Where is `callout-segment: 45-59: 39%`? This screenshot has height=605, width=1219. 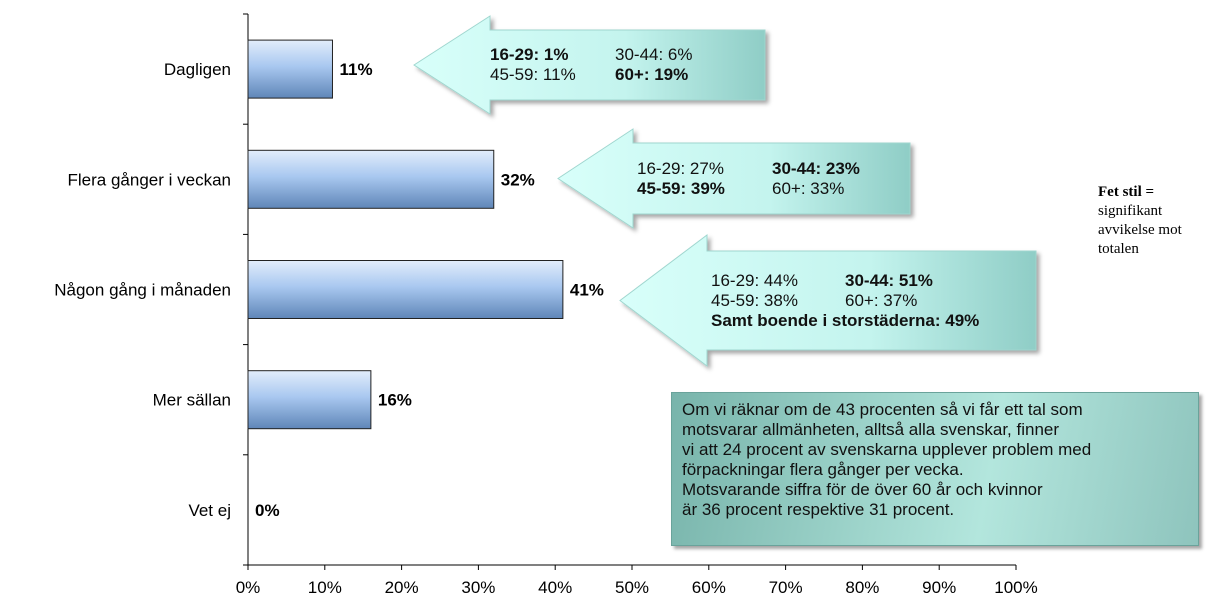 callout-segment: 45-59: 39% is located at coordinates (681, 188).